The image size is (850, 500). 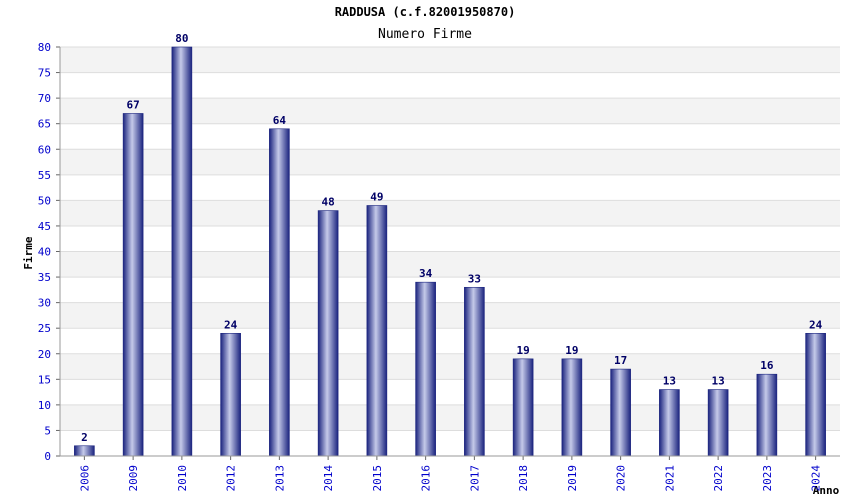 I want to click on y-axis-label: Firme, so click(x=28, y=252).